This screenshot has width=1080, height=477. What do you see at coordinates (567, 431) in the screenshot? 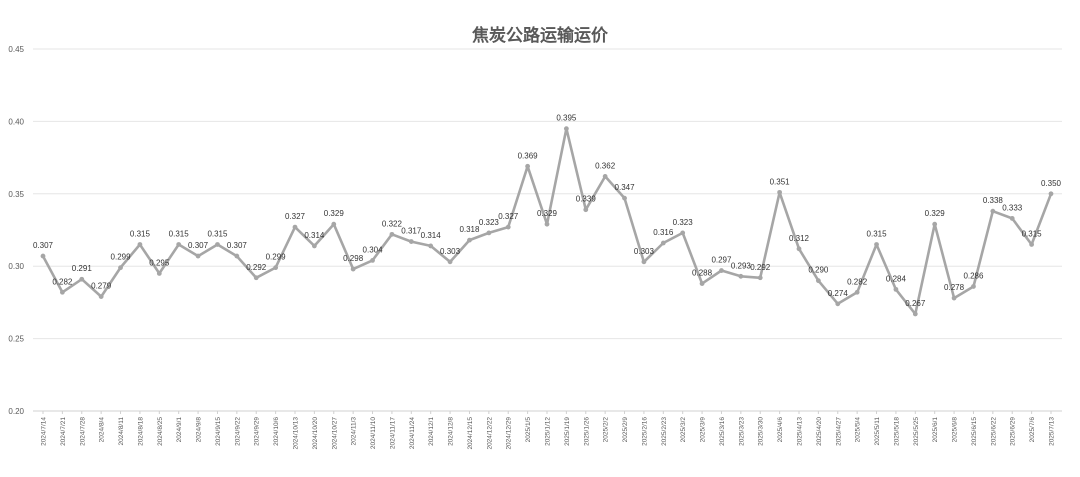
I see `x-tick-label: 2025/1/19` at bounding box center [567, 431].